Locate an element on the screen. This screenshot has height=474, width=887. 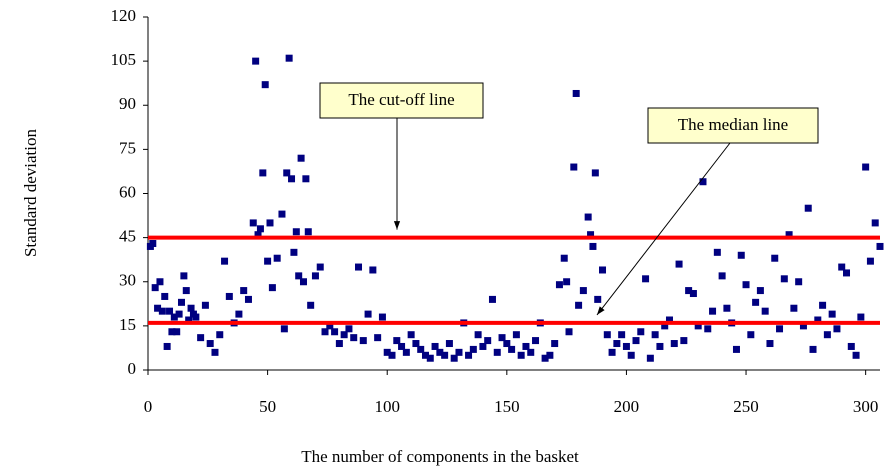
x-tick-label: 0 is located at coordinates (148, 406).